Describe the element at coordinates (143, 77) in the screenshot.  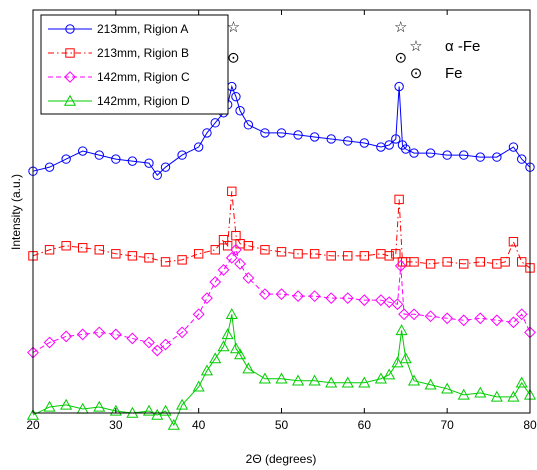
I see `legend-label-c: 142mm, Rigion C` at that location.